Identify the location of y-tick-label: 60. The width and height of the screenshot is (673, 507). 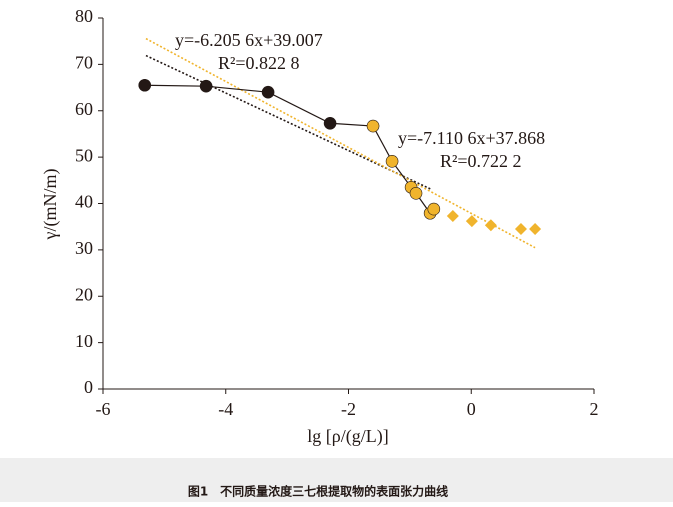
(84, 109).